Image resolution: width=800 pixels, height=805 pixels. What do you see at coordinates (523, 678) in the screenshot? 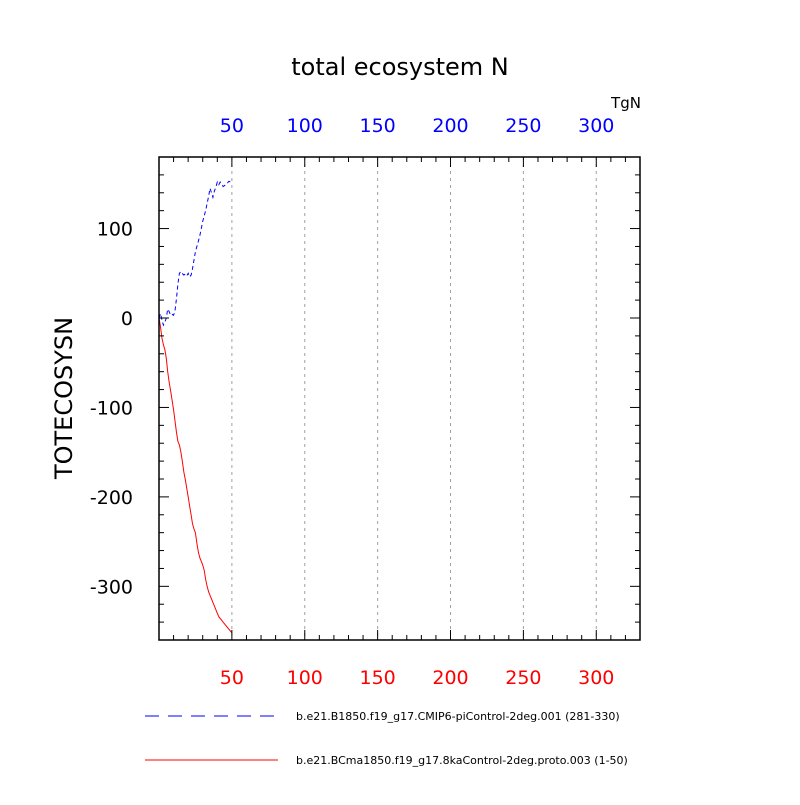
I see `x-tick-label-bottom: 250` at bounding box center [523, 678].